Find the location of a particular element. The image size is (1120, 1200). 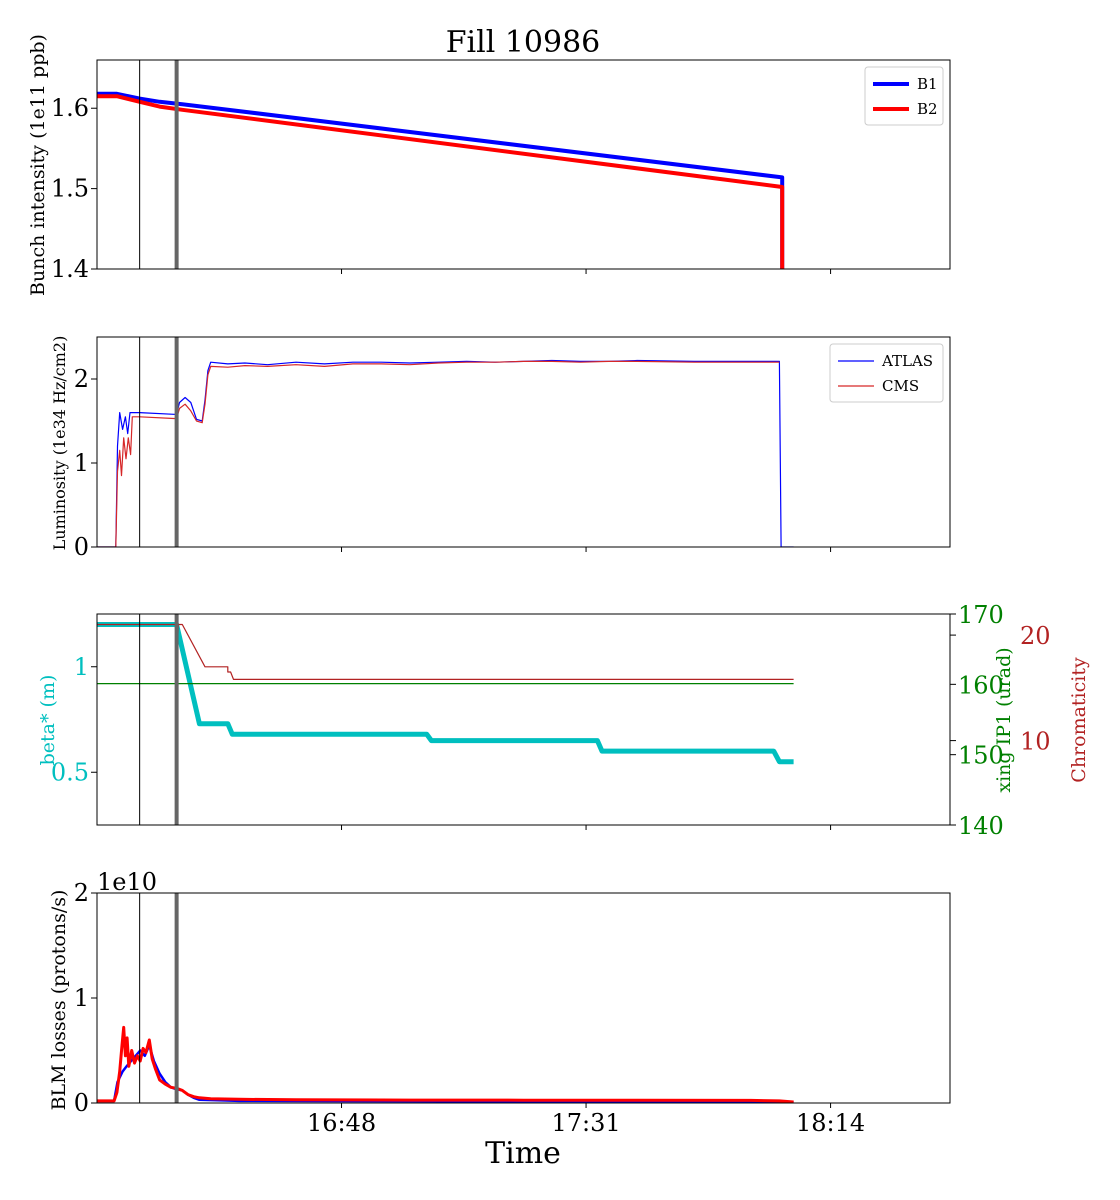

series-line-beta- is located at coordinates (445, 693).